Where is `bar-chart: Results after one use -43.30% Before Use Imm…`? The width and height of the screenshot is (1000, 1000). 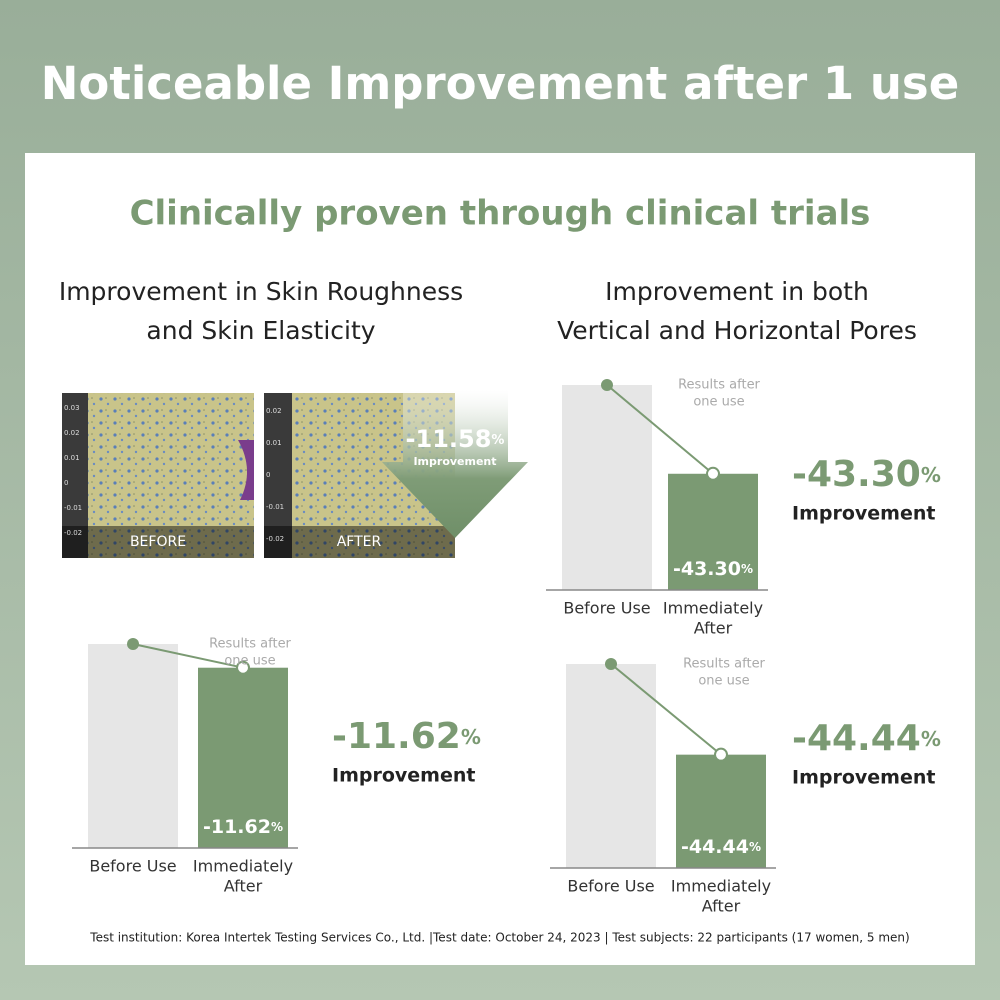
bar-chart: Results after one use -43.30% Before Use Imm… is located at coordinates (743, 508).